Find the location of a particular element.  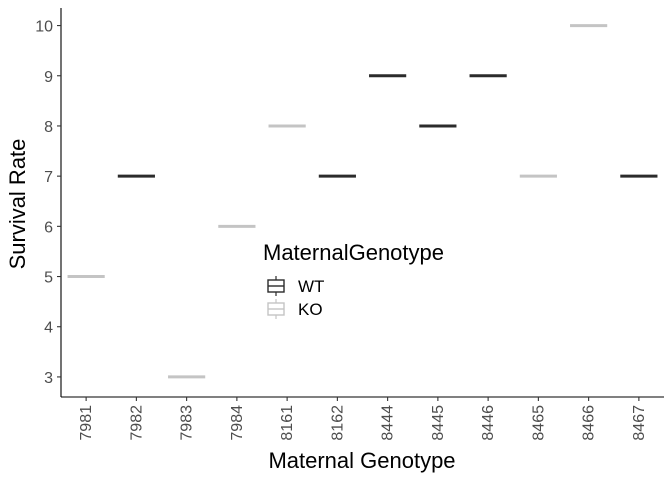

y-tick-label: 5 is located at coordinates (48, 278).